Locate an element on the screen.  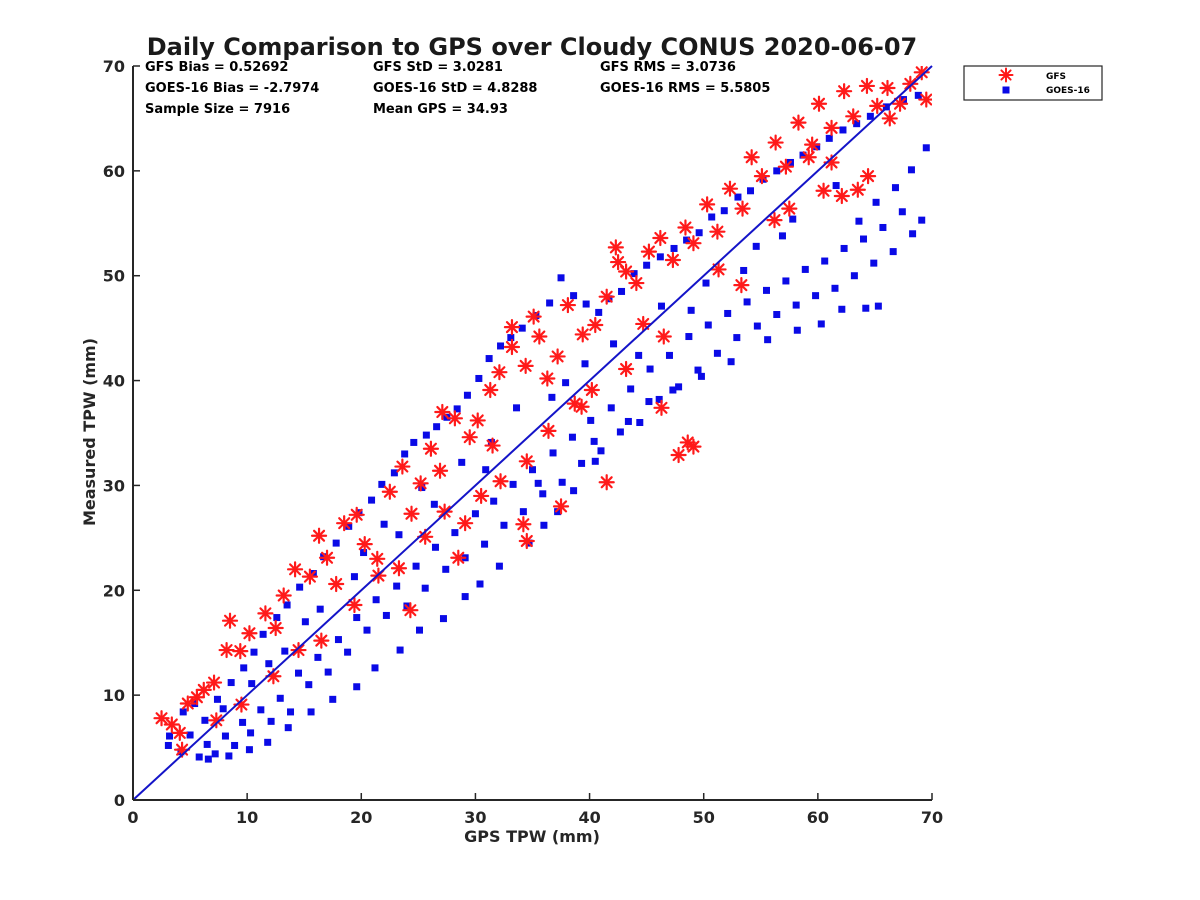
x-tick-label: 20 is located at coordinates (361, 817).